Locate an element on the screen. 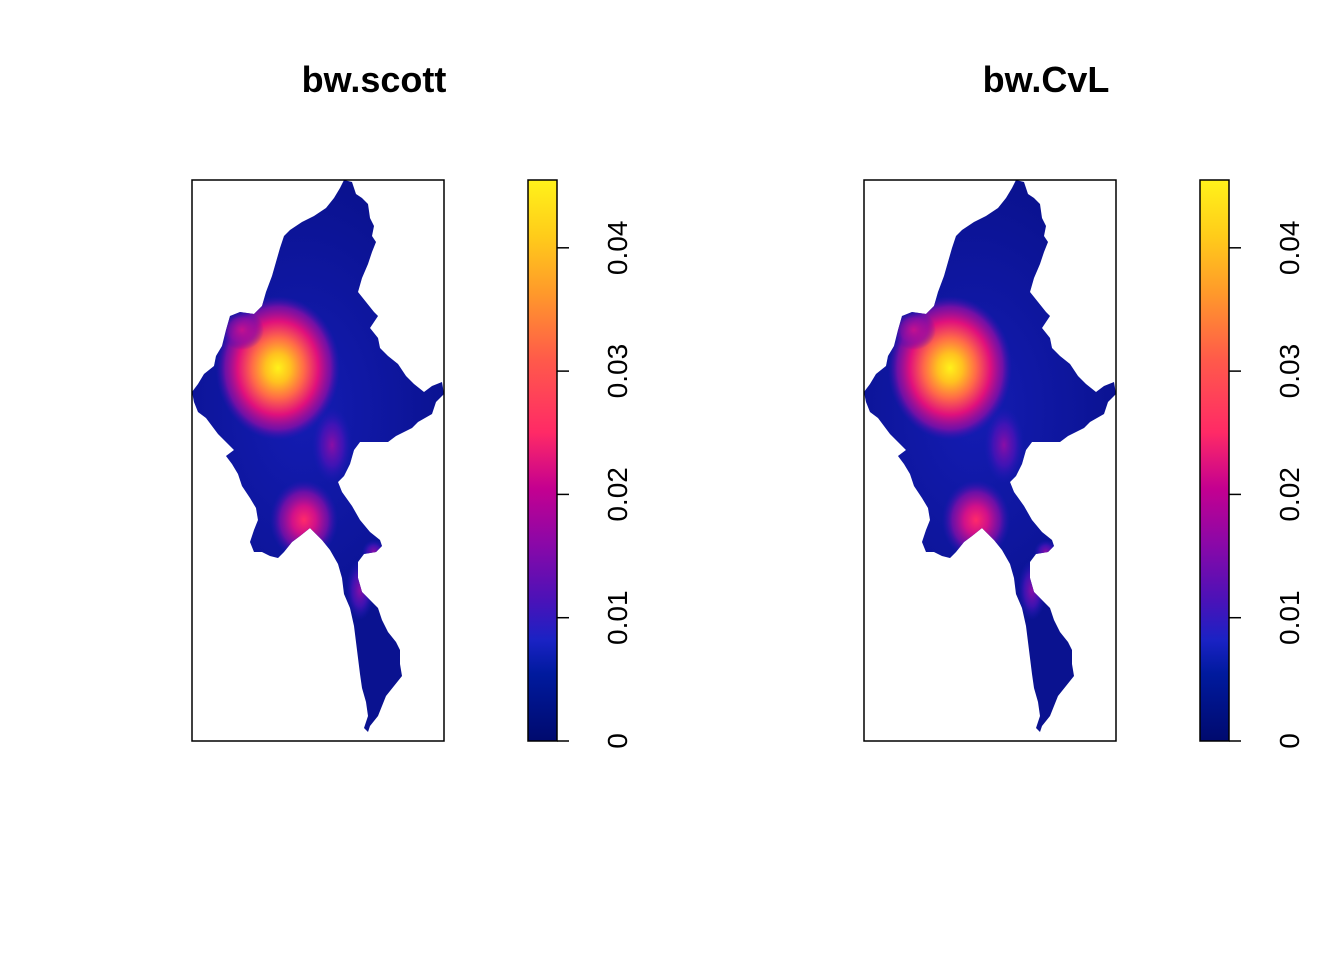  chart-title: bw.CvL is located at coordinates (1046, 79).